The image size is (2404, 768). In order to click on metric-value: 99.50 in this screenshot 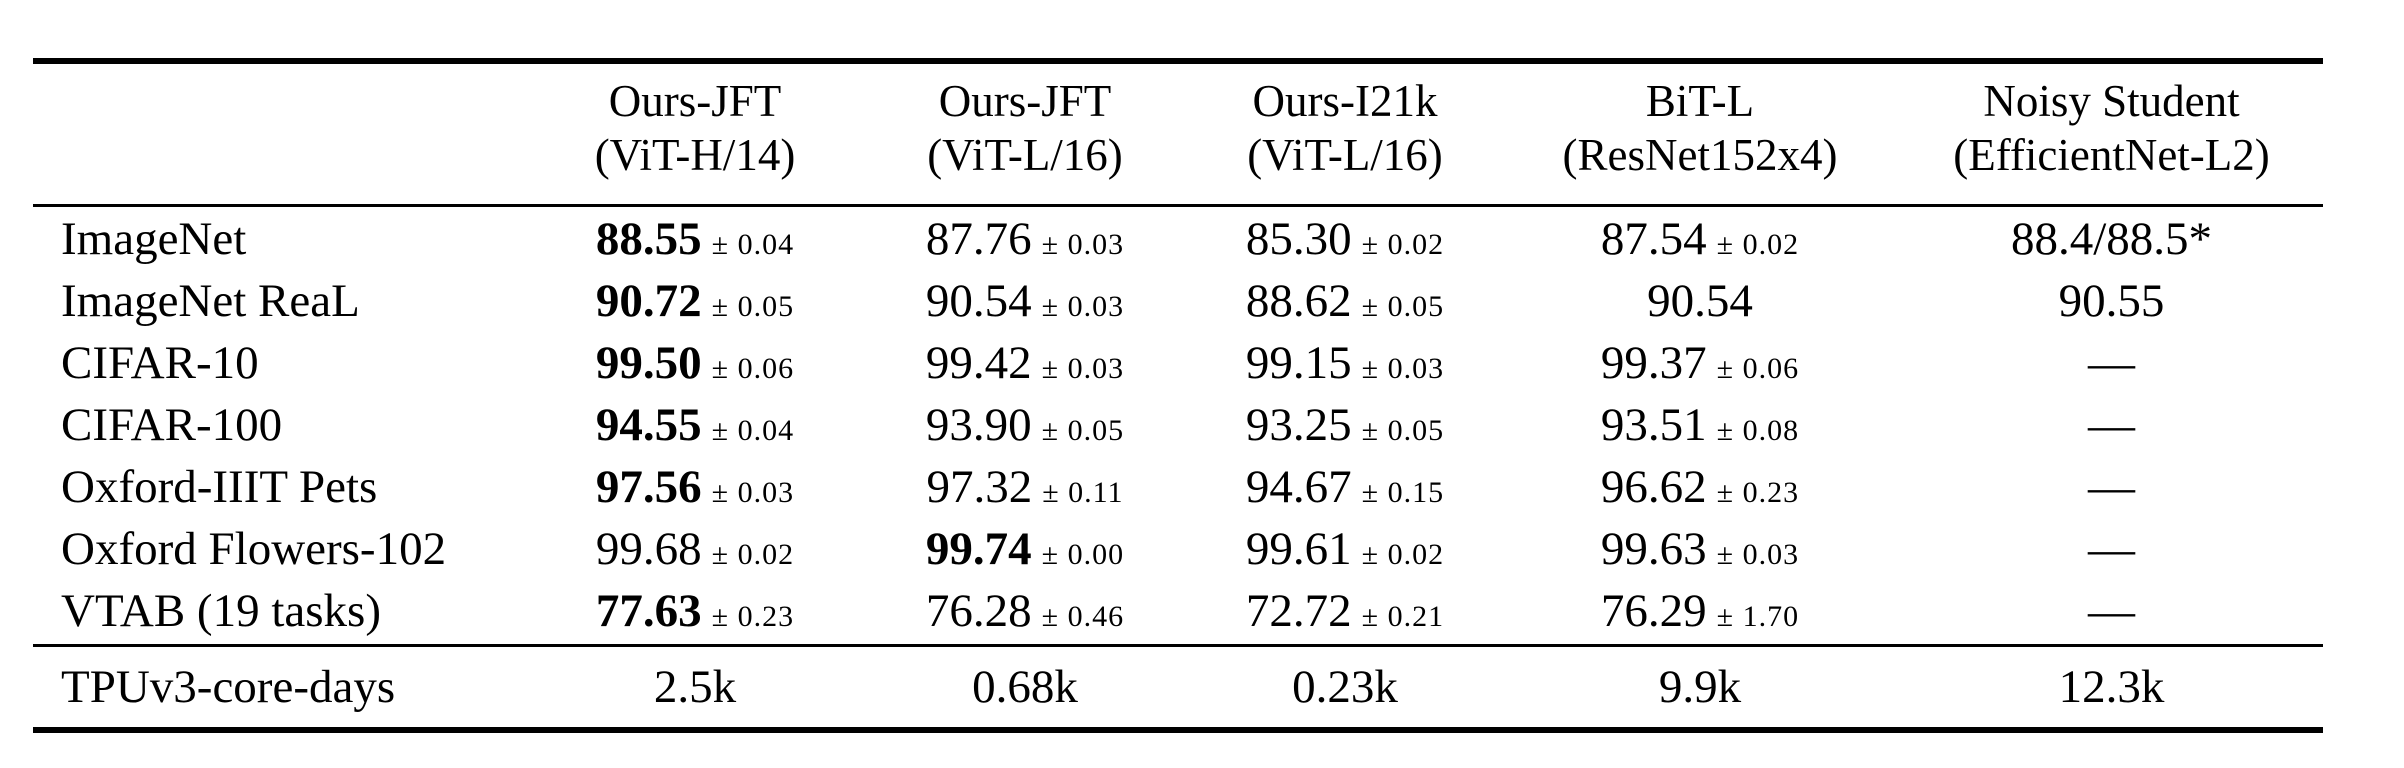, I will do `click(648, 363)`.